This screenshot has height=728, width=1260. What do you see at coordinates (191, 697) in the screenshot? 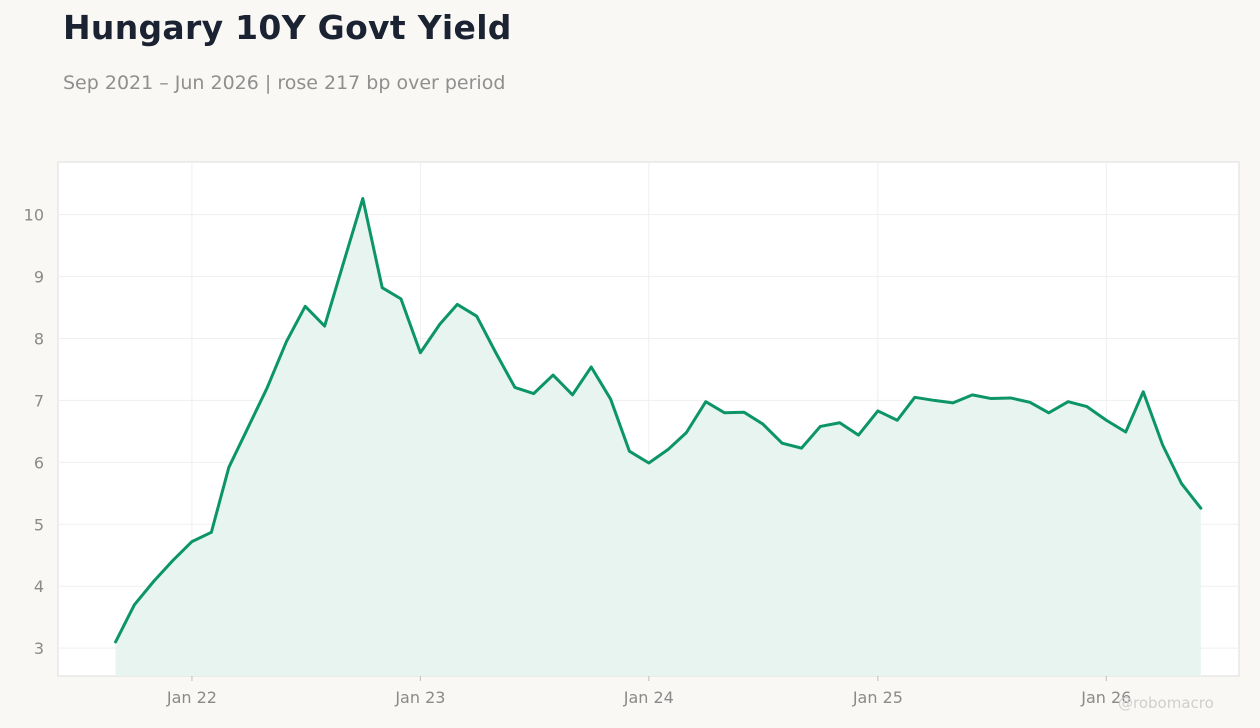
I see `x-tick-label: Jan 22` at bounding box center [191, 697].